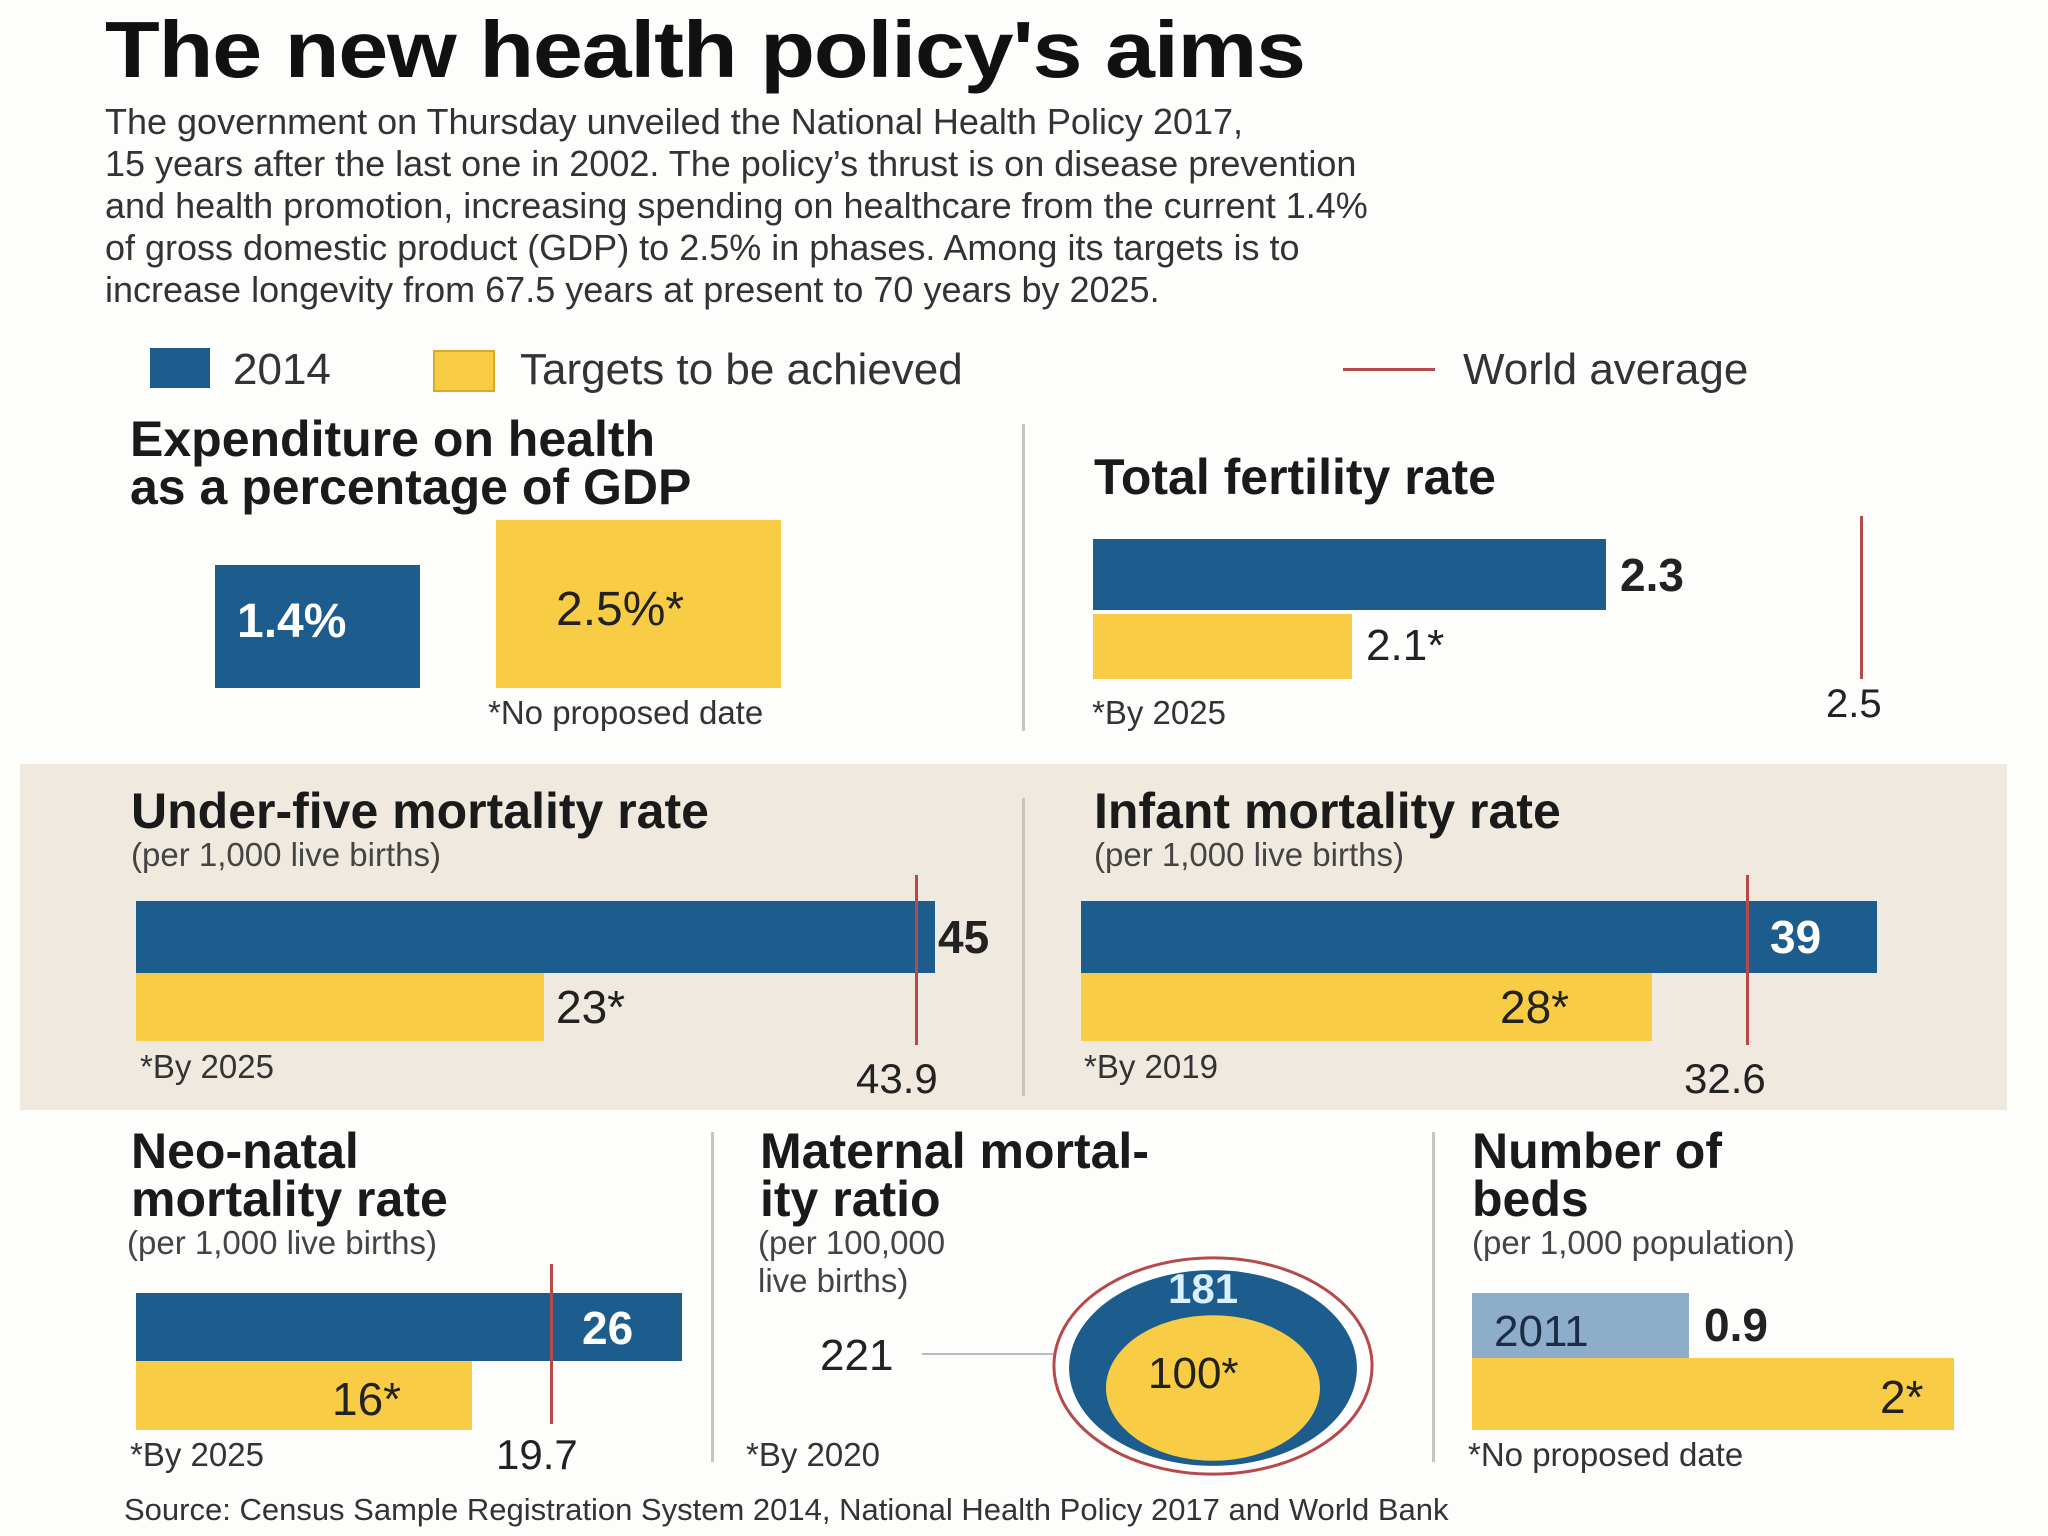 The image size is (2048, 1536). What do you see at coordinates (1327, 811) in the screenshot?
I see `panel-title: Infant mortality rate` at bounding box center [1327, 811].